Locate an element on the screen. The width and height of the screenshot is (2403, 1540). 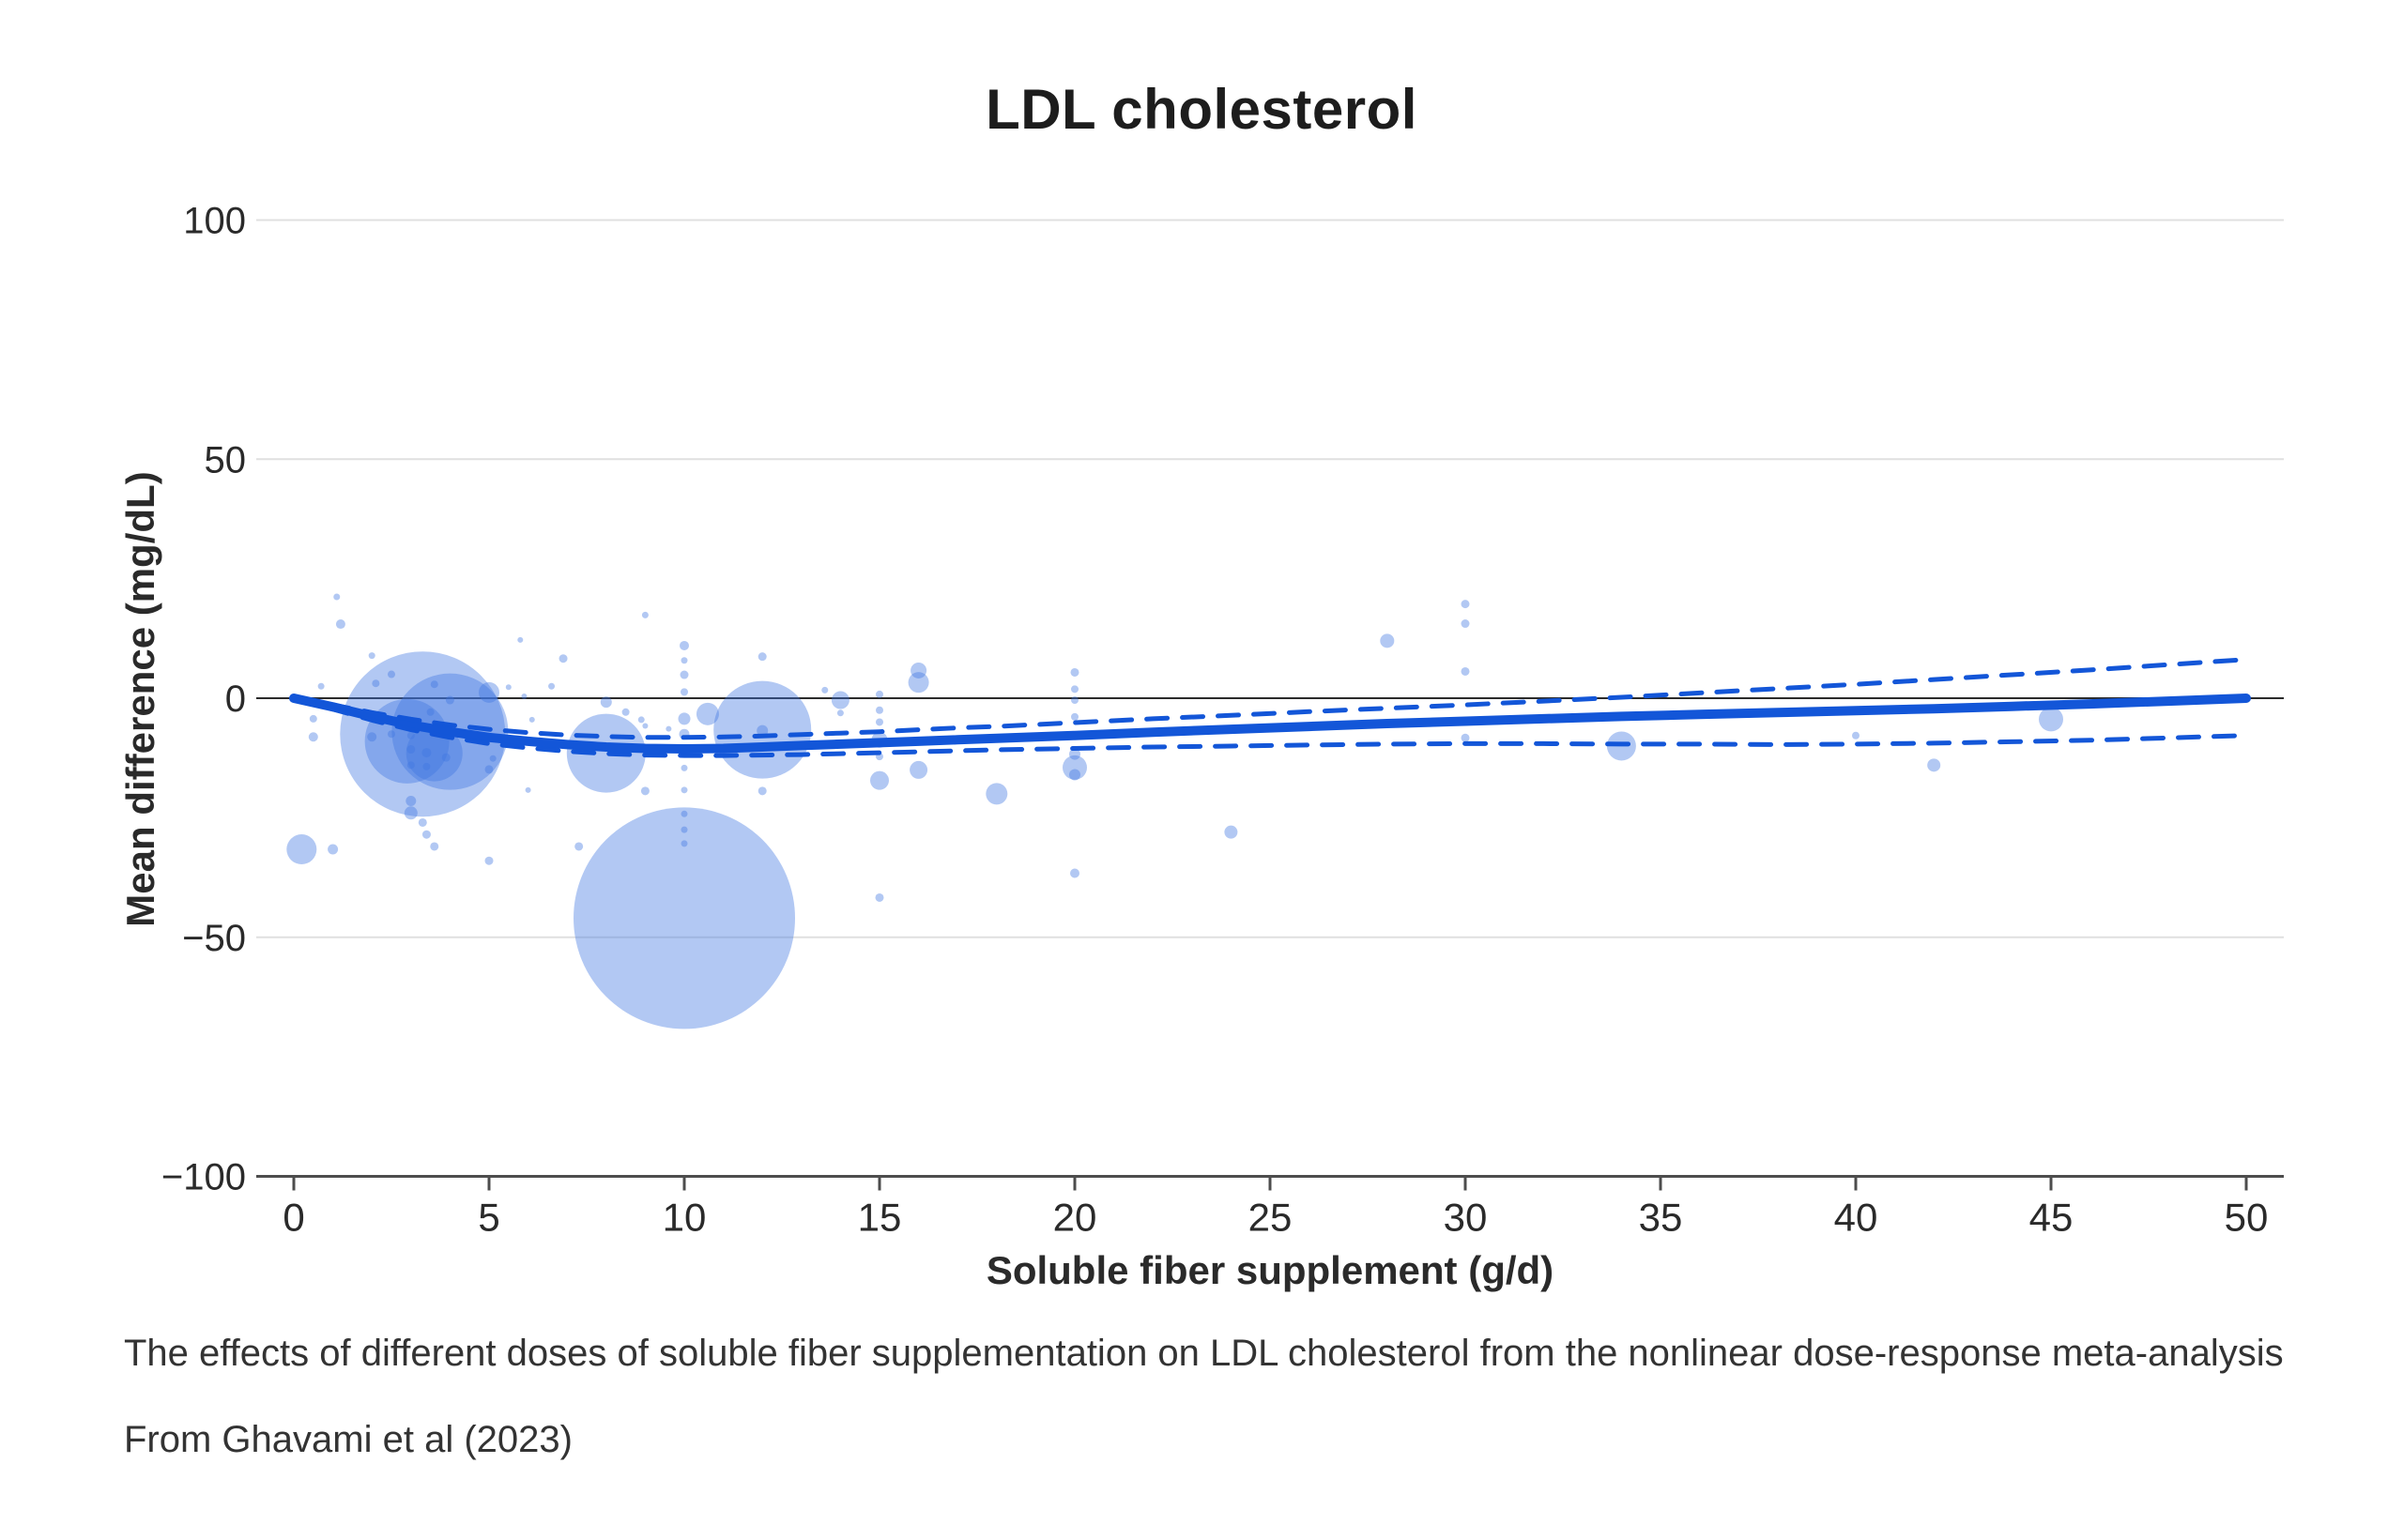
x-tick-label-25: 25 is located at coordinates (1271, 1218).